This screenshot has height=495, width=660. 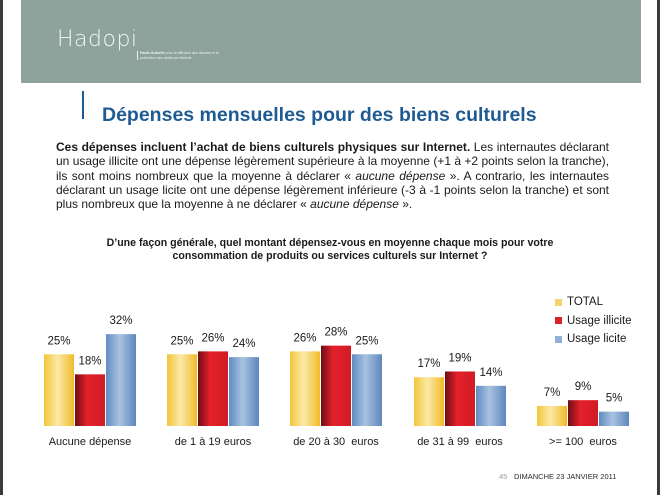 What do you see at coordinates (58, 341) in the screenshot?
I see `data-label-total-0: 25%` at bounding box center [58, 341].